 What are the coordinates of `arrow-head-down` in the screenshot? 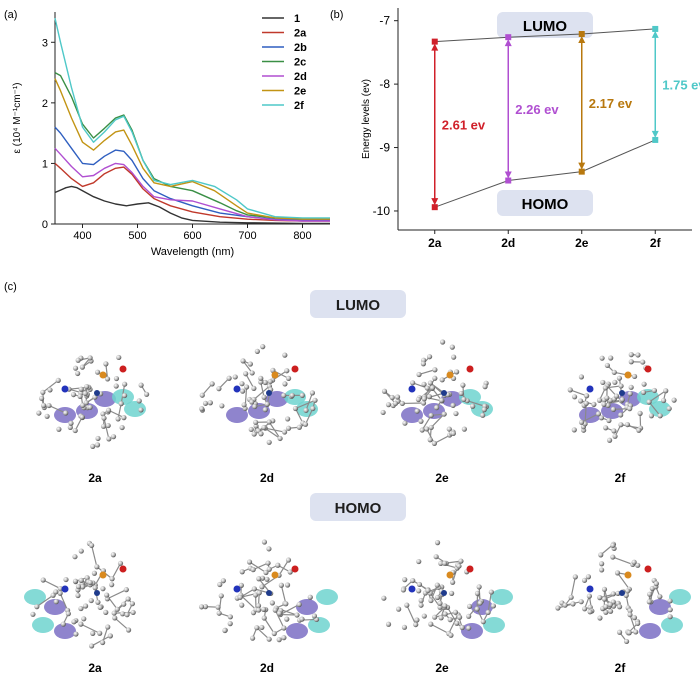 It's located at (655, 134).